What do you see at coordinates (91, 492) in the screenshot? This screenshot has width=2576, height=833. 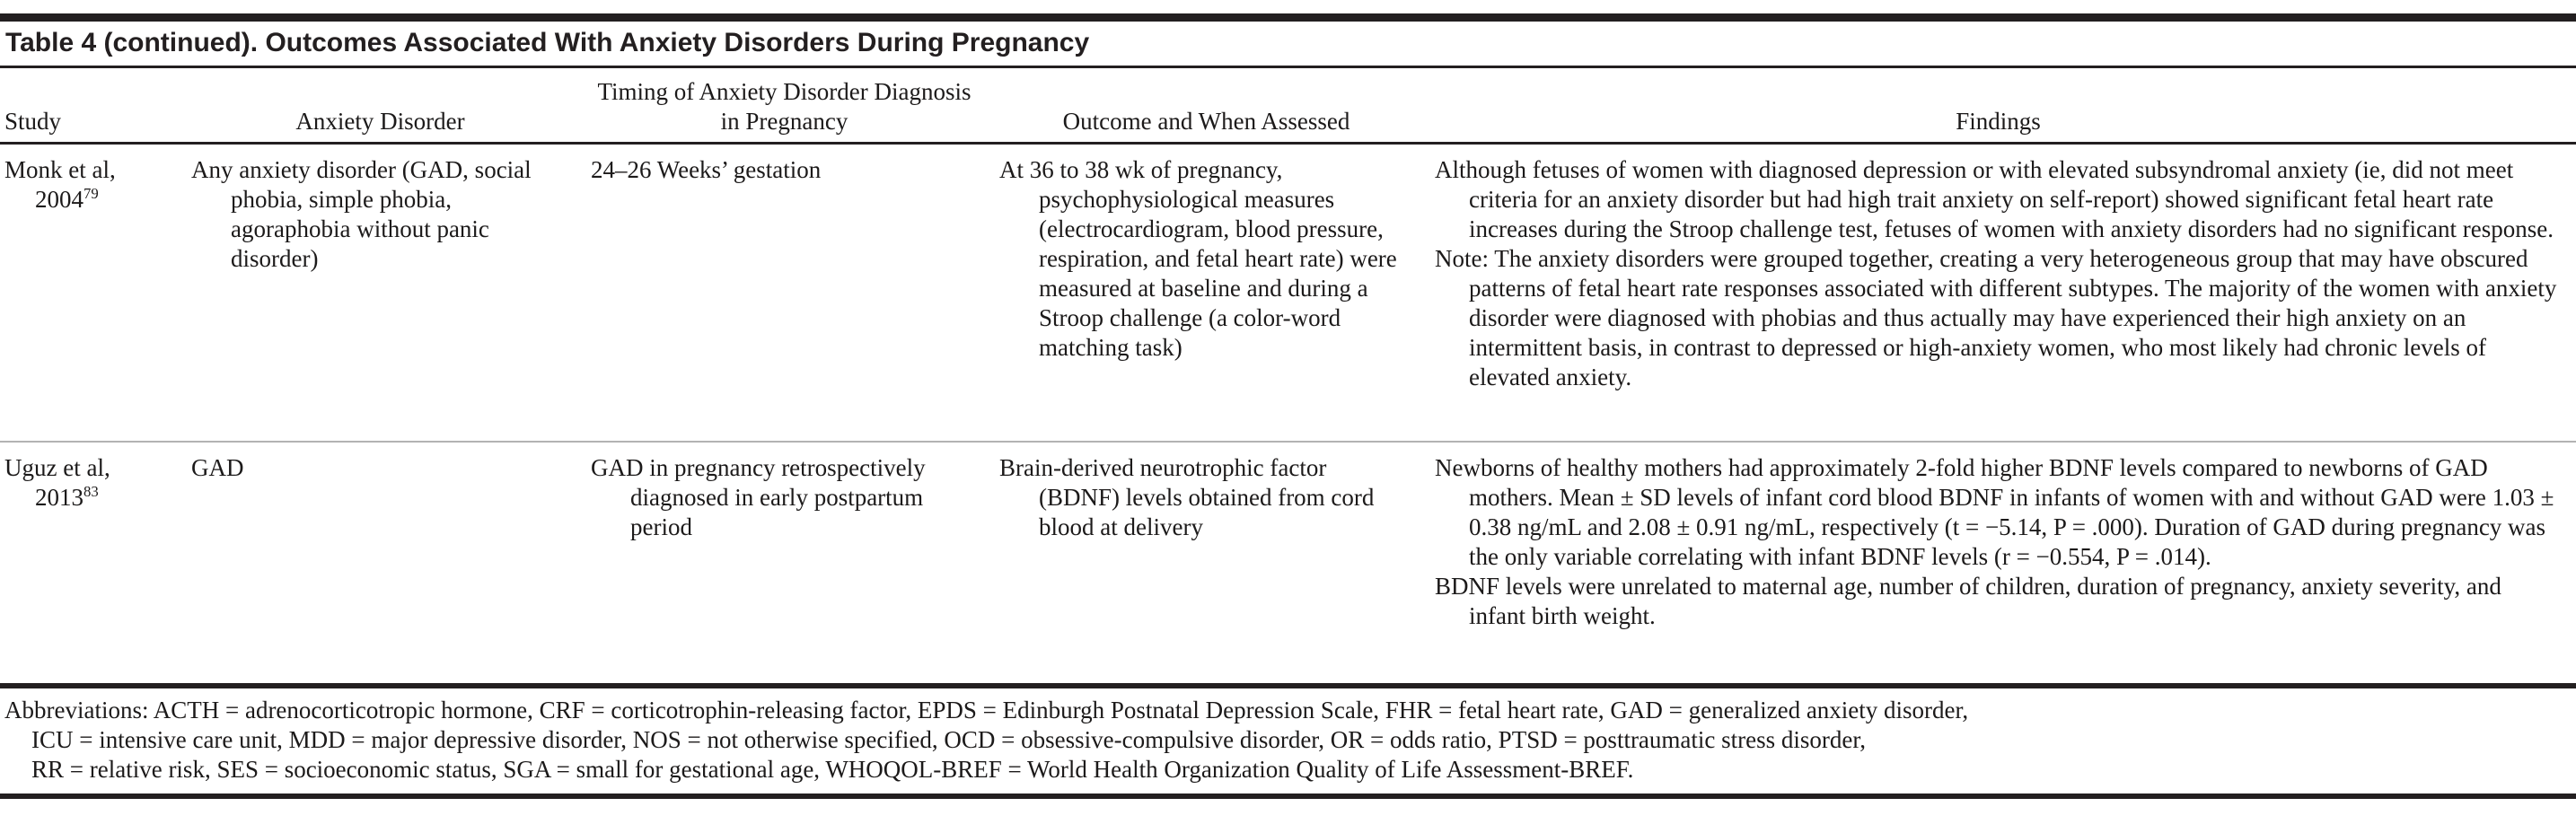 I see `reference-superscript: 83` at bounding box center [91, 492].